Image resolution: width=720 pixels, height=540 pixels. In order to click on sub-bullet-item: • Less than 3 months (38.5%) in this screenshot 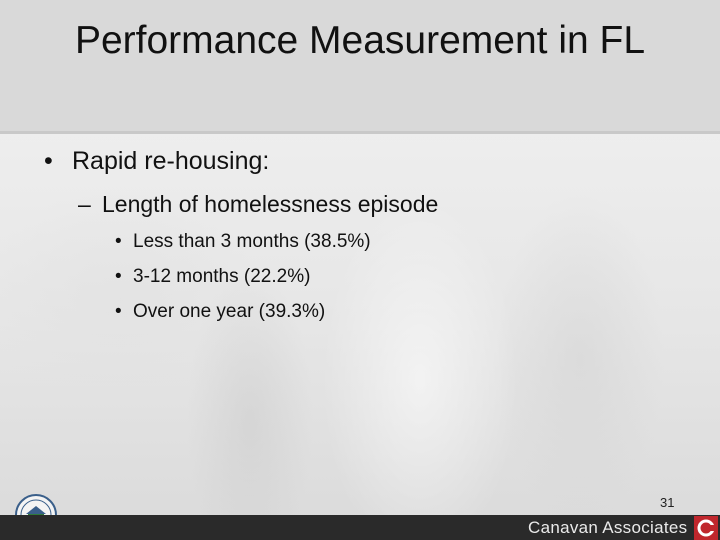, I will do `click(243, 246)`.